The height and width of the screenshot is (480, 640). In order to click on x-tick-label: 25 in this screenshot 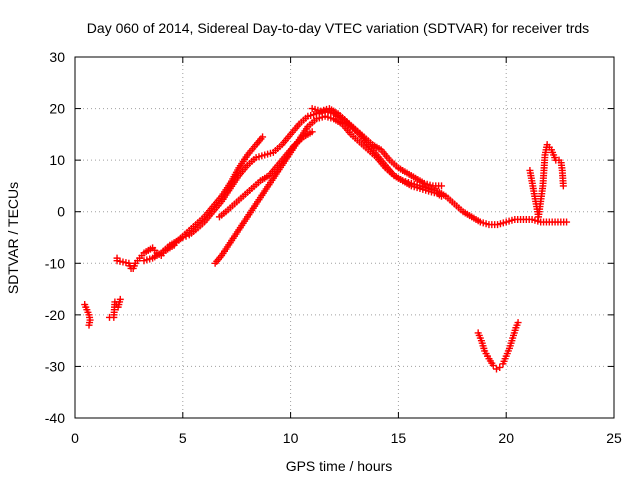, I will do `click(614, 438)`.